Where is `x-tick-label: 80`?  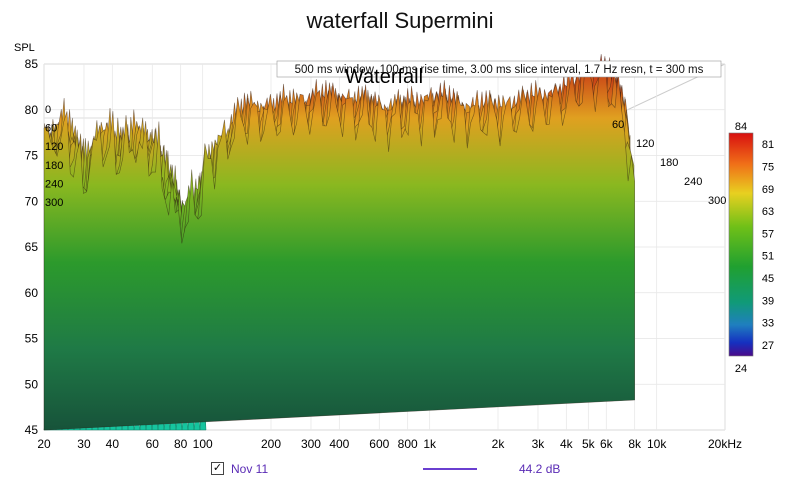 x-tick-label: 80 is located at coordinates (181, 444).